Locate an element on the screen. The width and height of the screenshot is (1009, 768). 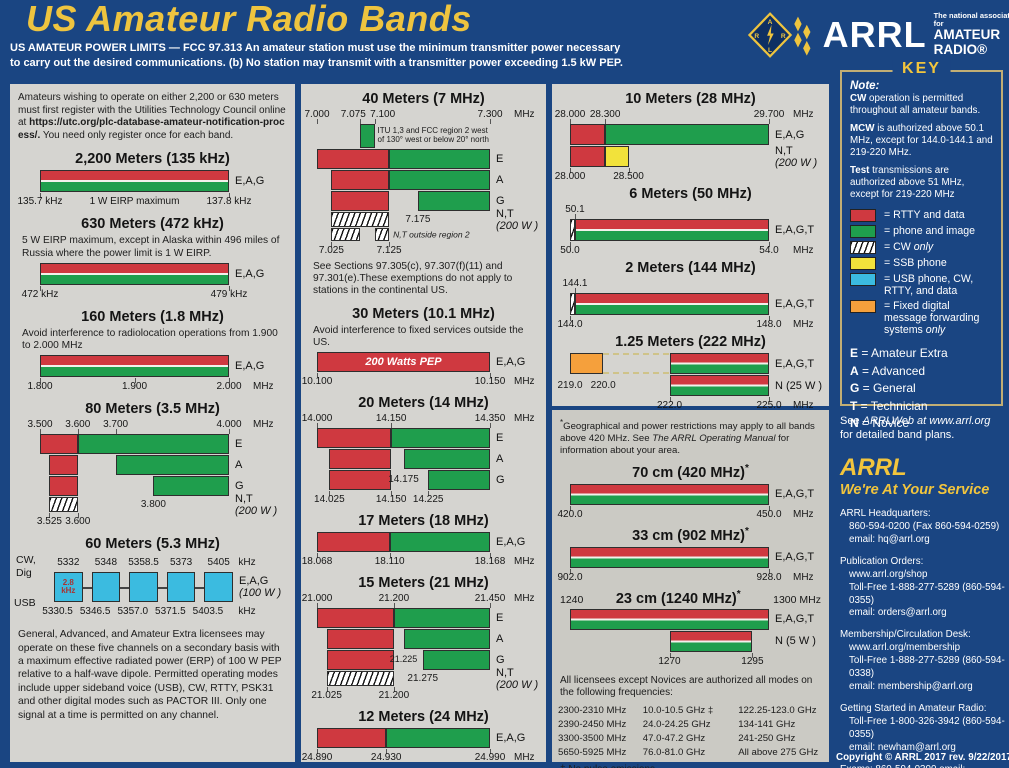
freq-cell: 5650-5925 MHz is located at coordinates (592, 752).